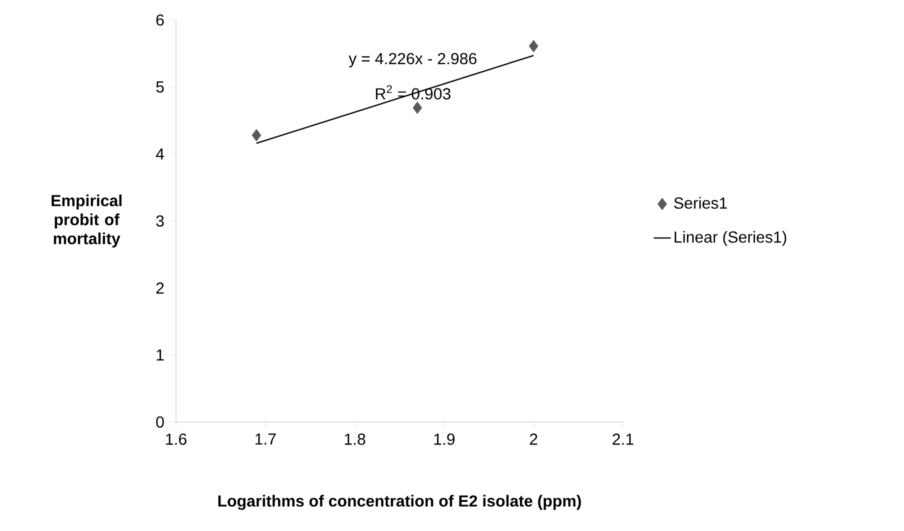 This screenshot has width=904, height=531. Describe the element at coordinates (700, 203) in the screenshot. I see `legend-label: Series1` at that location.